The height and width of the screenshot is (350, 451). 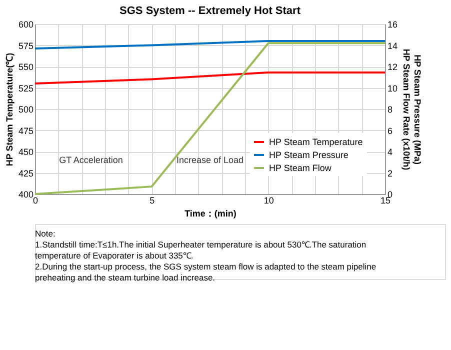 What do you see at coordinates (26, 67) in the screenshot?
I see `y-tick-label: 550` at bounding box center [26, 67].